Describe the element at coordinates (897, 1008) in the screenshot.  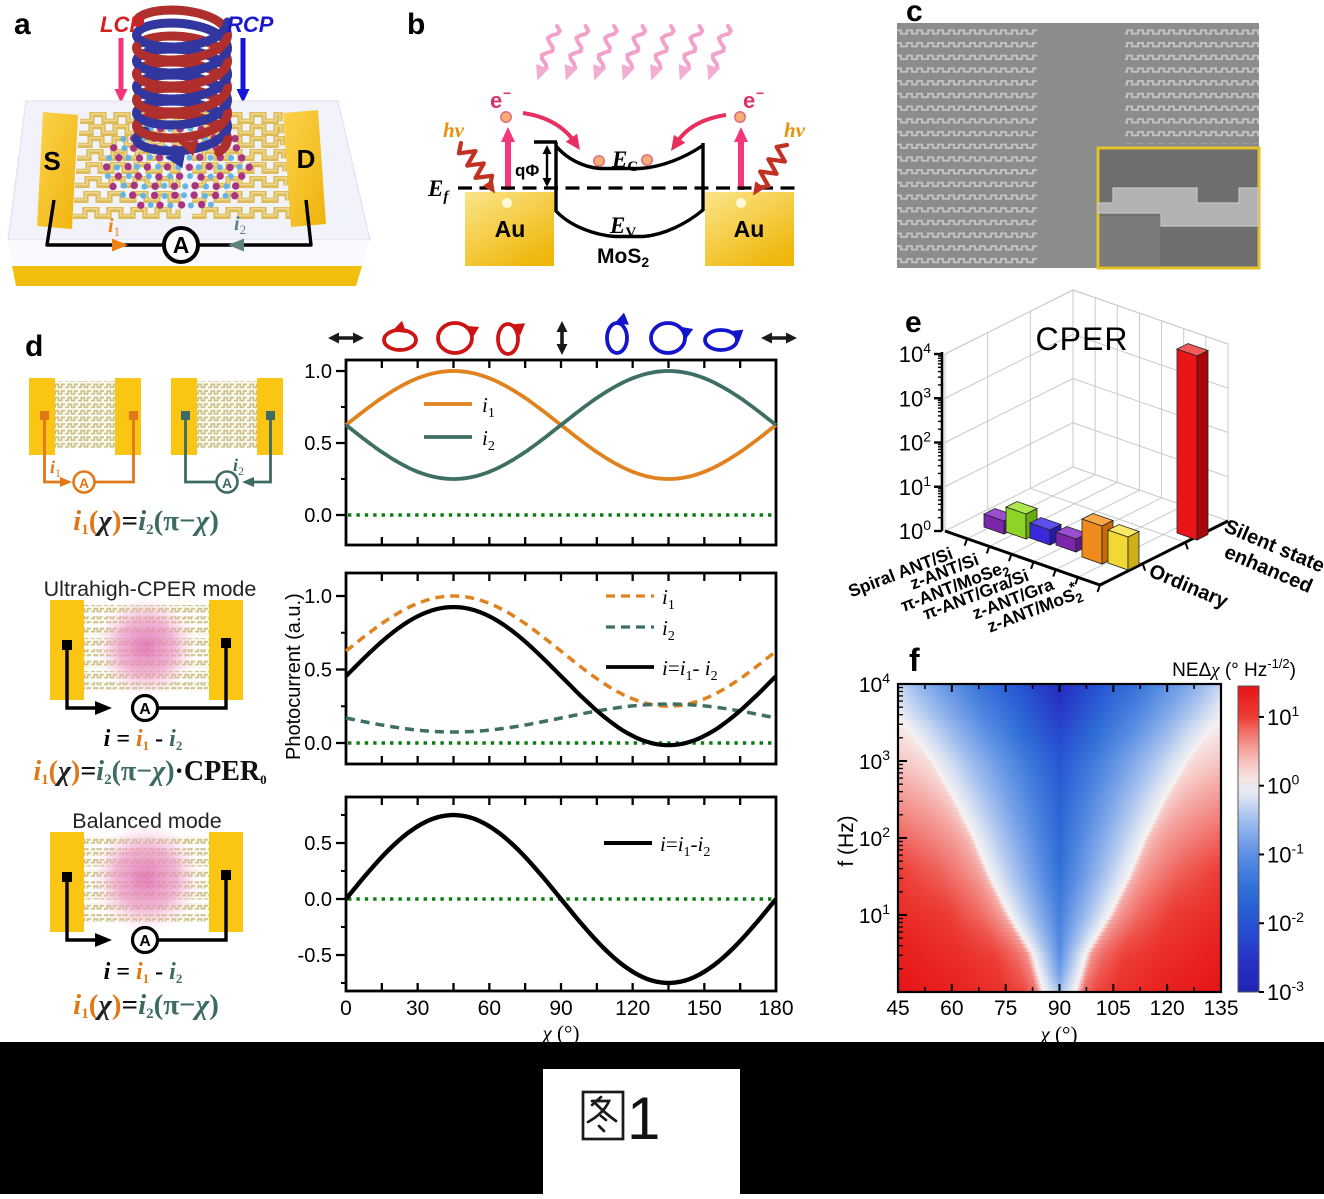
I see `svg-text: 45` at that location.